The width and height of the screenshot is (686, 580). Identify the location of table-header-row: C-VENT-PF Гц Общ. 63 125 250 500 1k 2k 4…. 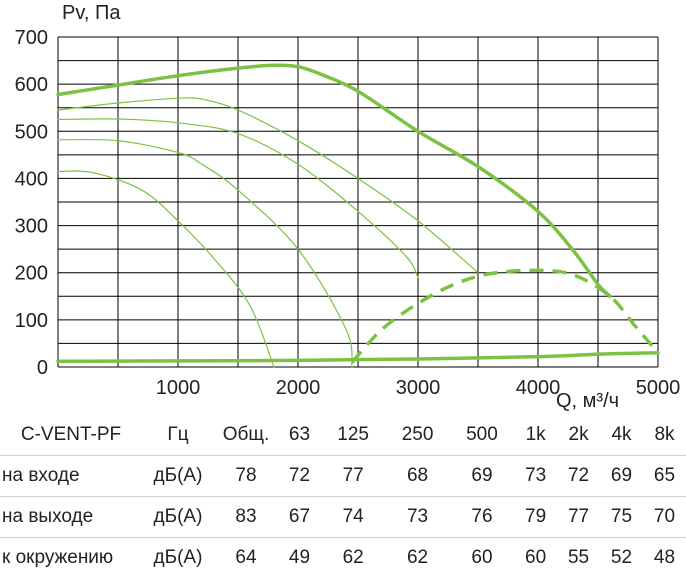
(343, 435).